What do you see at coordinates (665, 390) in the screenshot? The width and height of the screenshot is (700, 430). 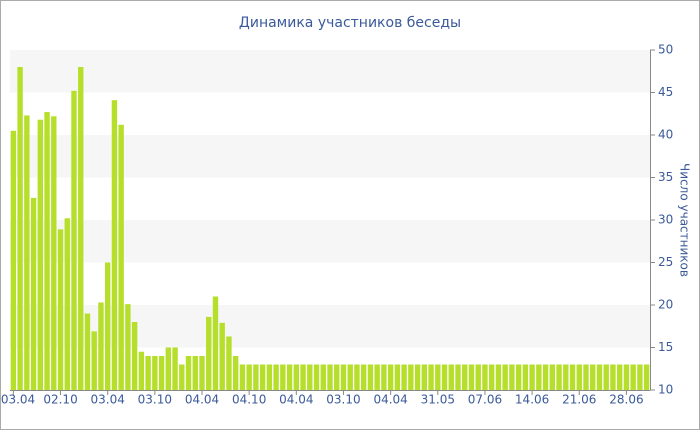 I see `y-tick-label: 10` at bounding box center [665, 390].